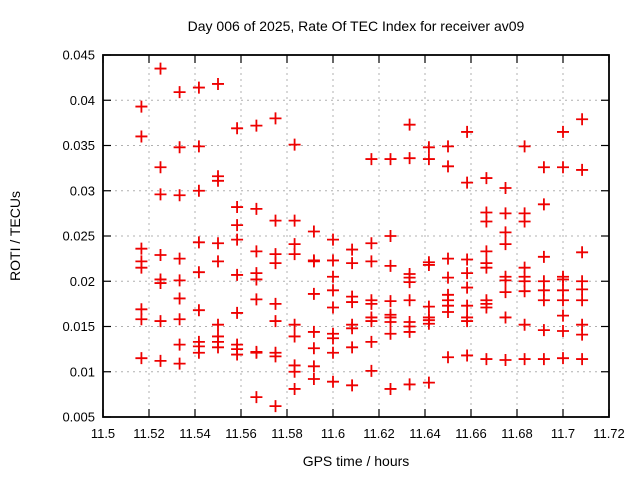 Image resolution: width=640 pixels, height=480 pixels. What do you see at coordinates (103, 433) in the screenshot?
I see `x-tick-label: 11.5` at bounding box center [103, 433].